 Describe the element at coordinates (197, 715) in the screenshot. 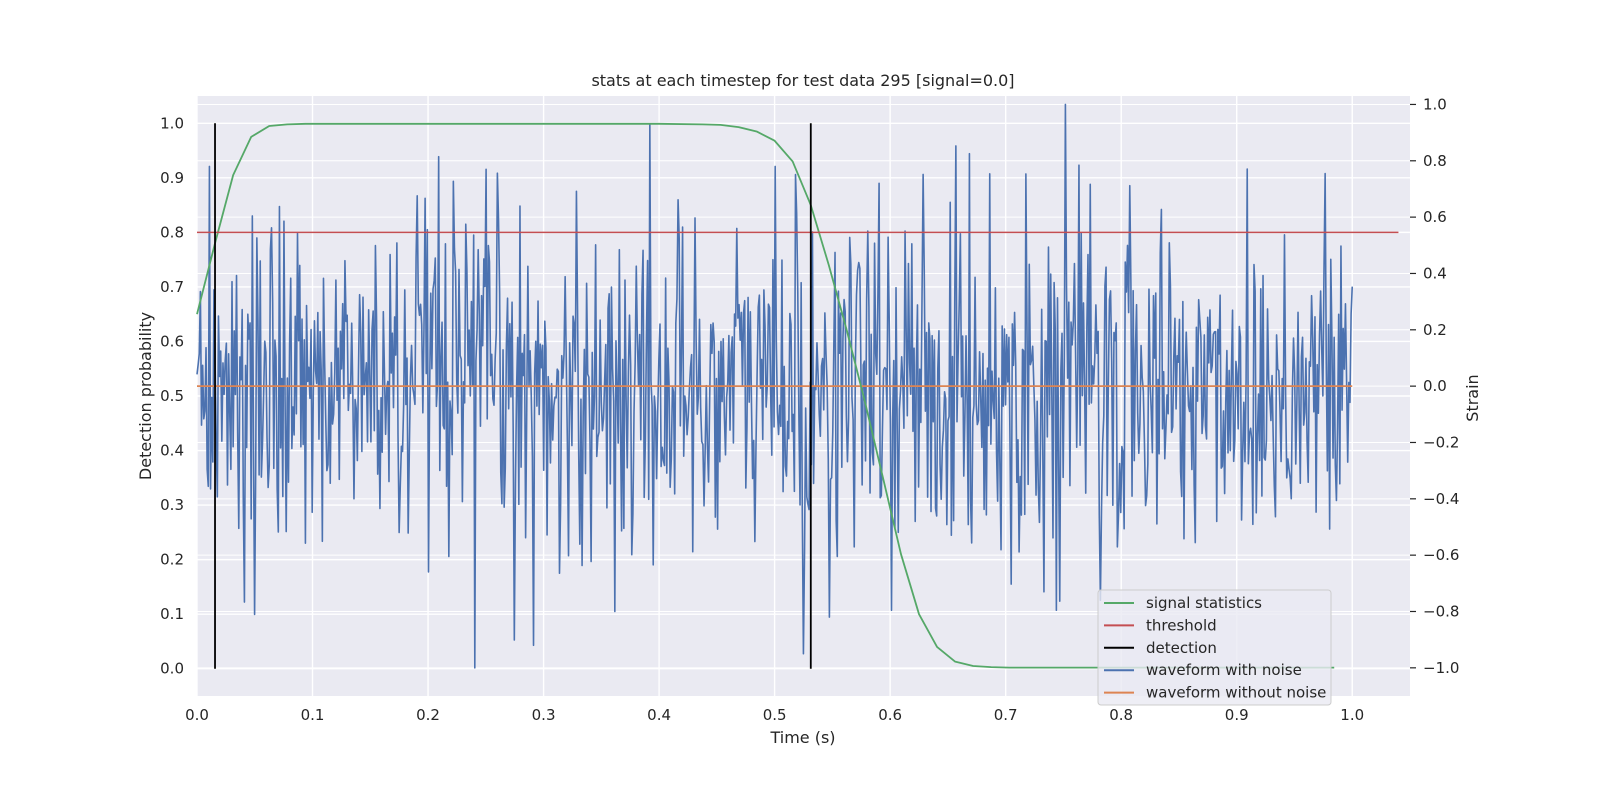

I see `x-tick-label: 0.0` at that location.